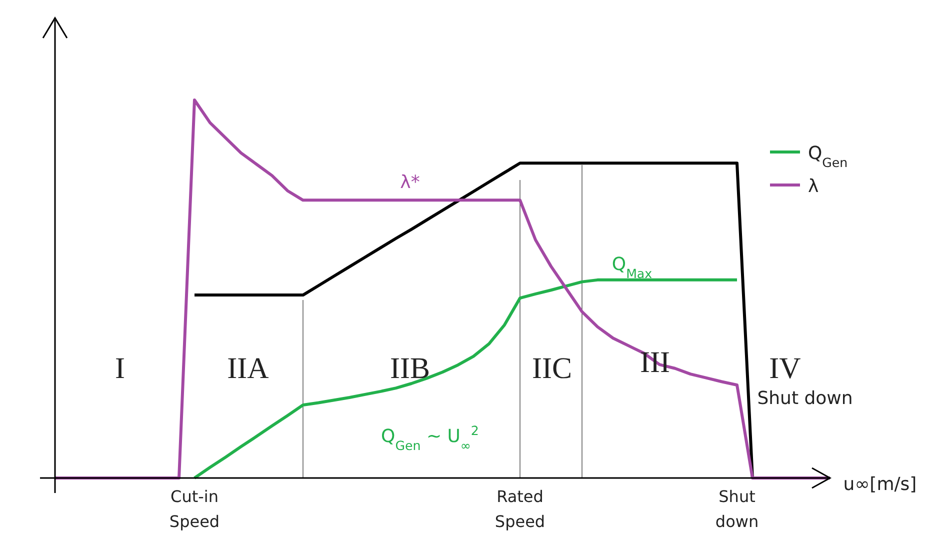 This screenshot has height=539, width=938. Describe the element at coordinates (737, 509) in the screenshot. I see `x-tick-label: Shut down` at that location.